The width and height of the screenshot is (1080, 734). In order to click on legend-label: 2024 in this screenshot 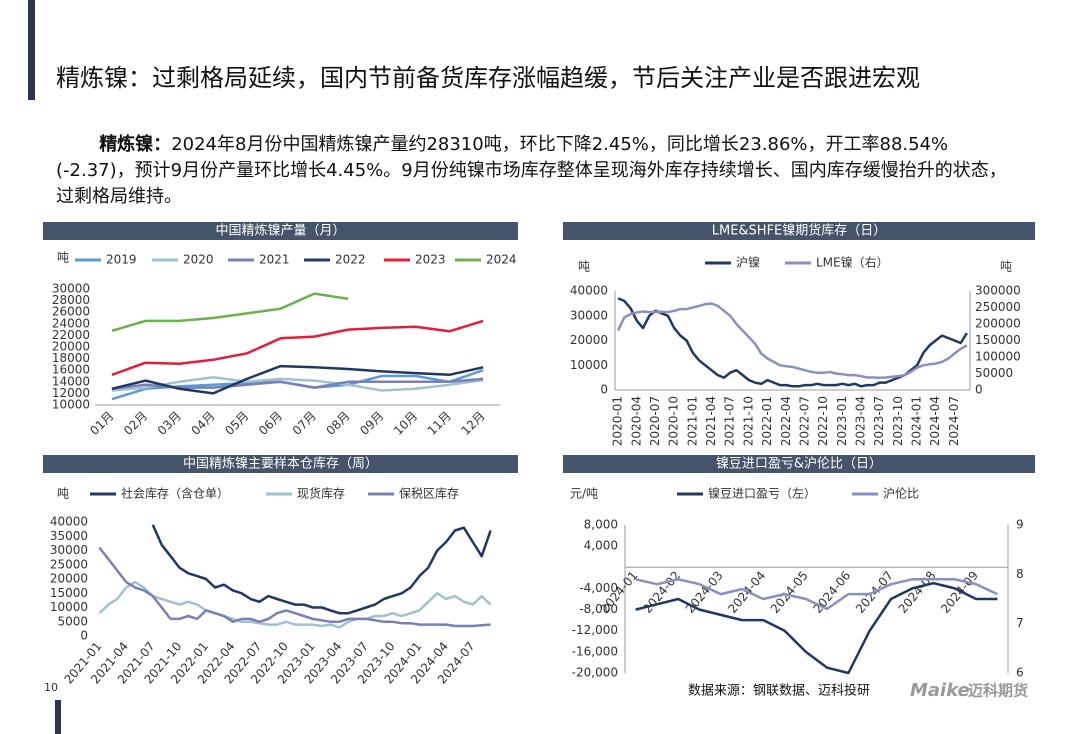, I will do `click(501, 260)`.